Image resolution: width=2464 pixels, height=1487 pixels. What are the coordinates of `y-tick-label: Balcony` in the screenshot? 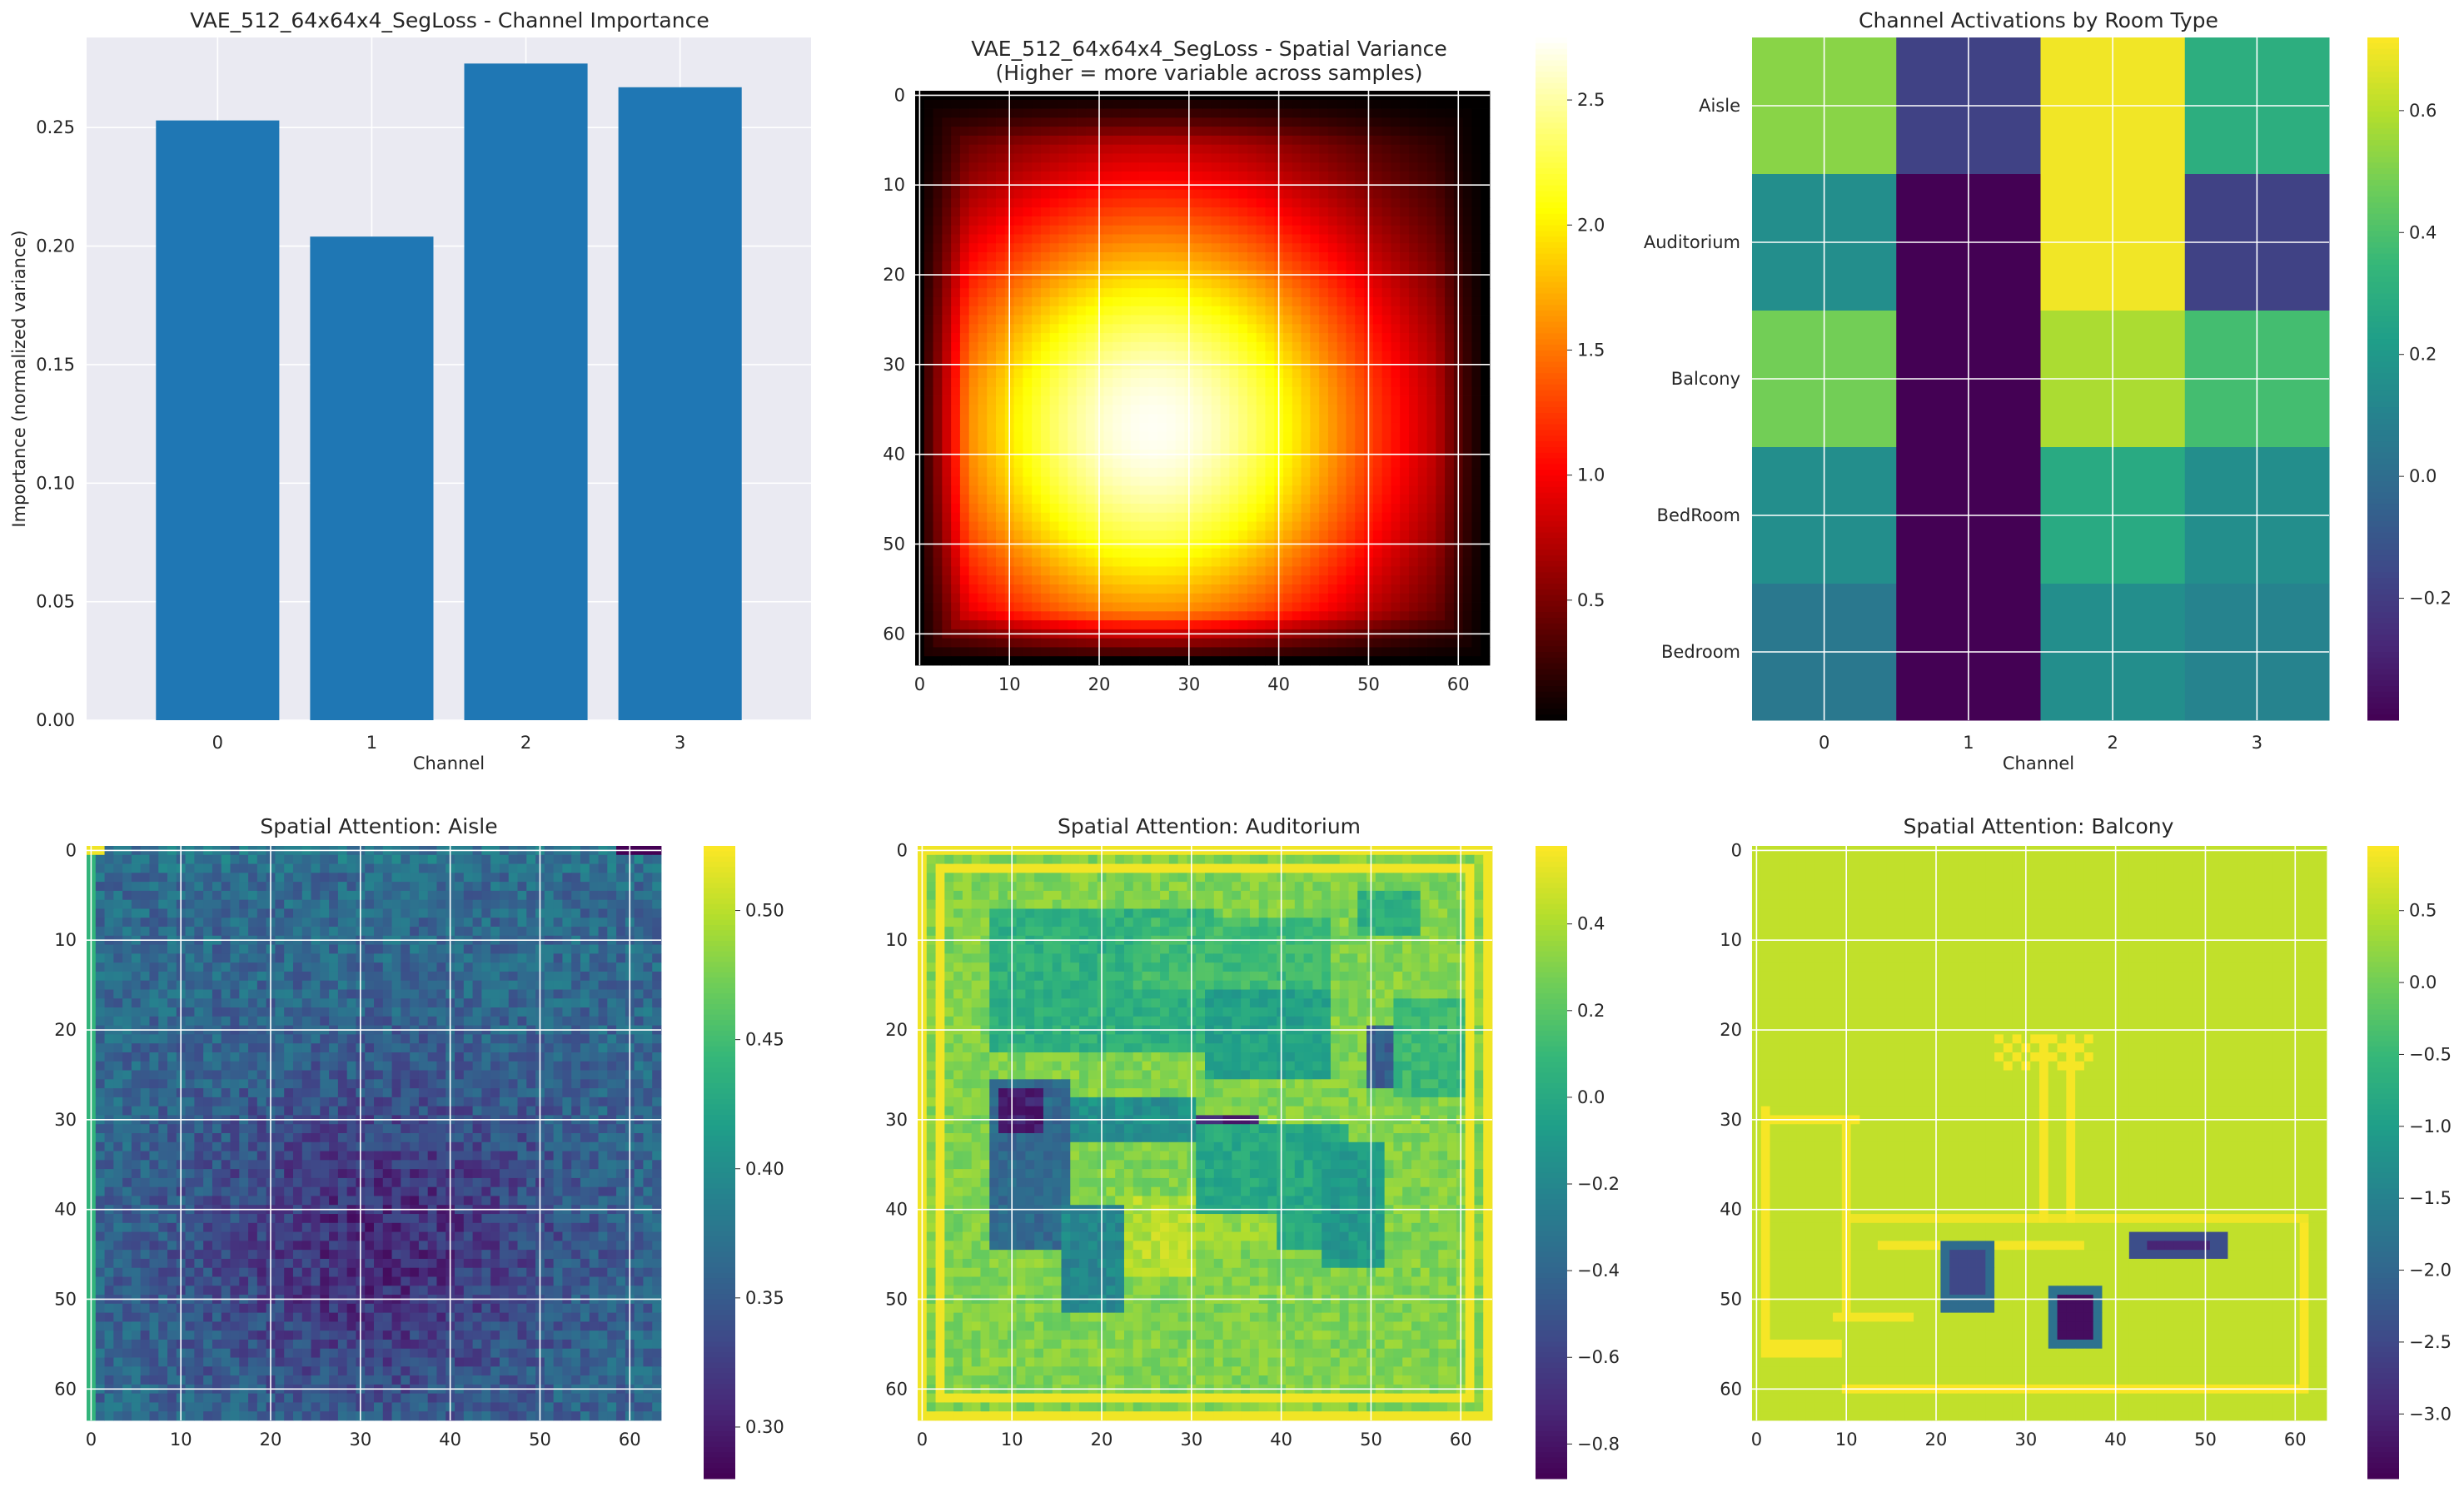 It's located at (1706, 379).